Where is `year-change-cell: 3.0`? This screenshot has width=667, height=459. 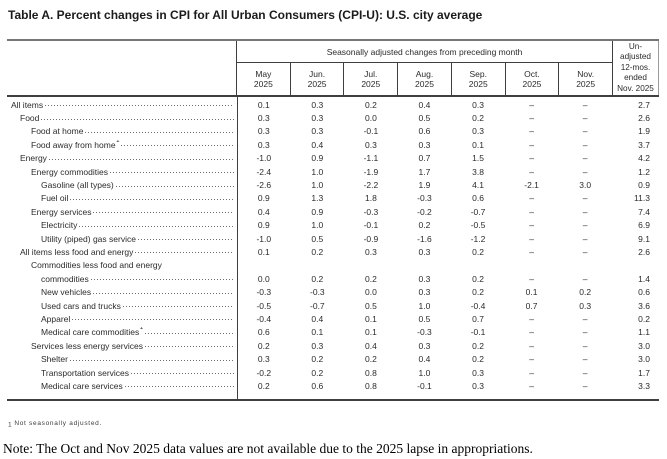
year-change-cell: 3.0 is located at coordinates (644, 359).